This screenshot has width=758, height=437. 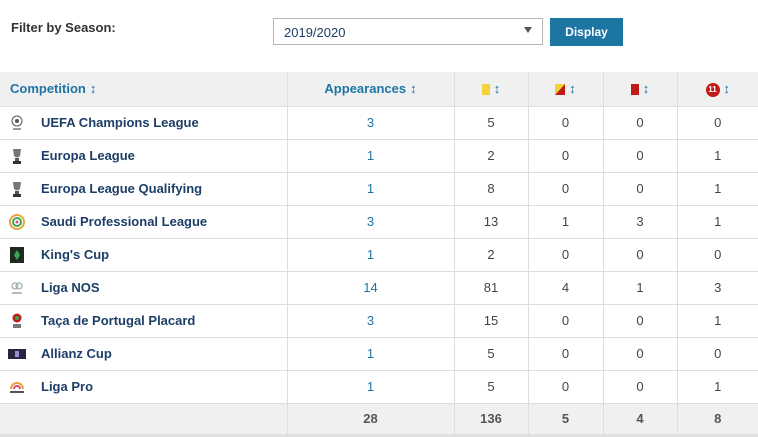 I want to click on red-cards-value: 3, so click(x=639, y=222).